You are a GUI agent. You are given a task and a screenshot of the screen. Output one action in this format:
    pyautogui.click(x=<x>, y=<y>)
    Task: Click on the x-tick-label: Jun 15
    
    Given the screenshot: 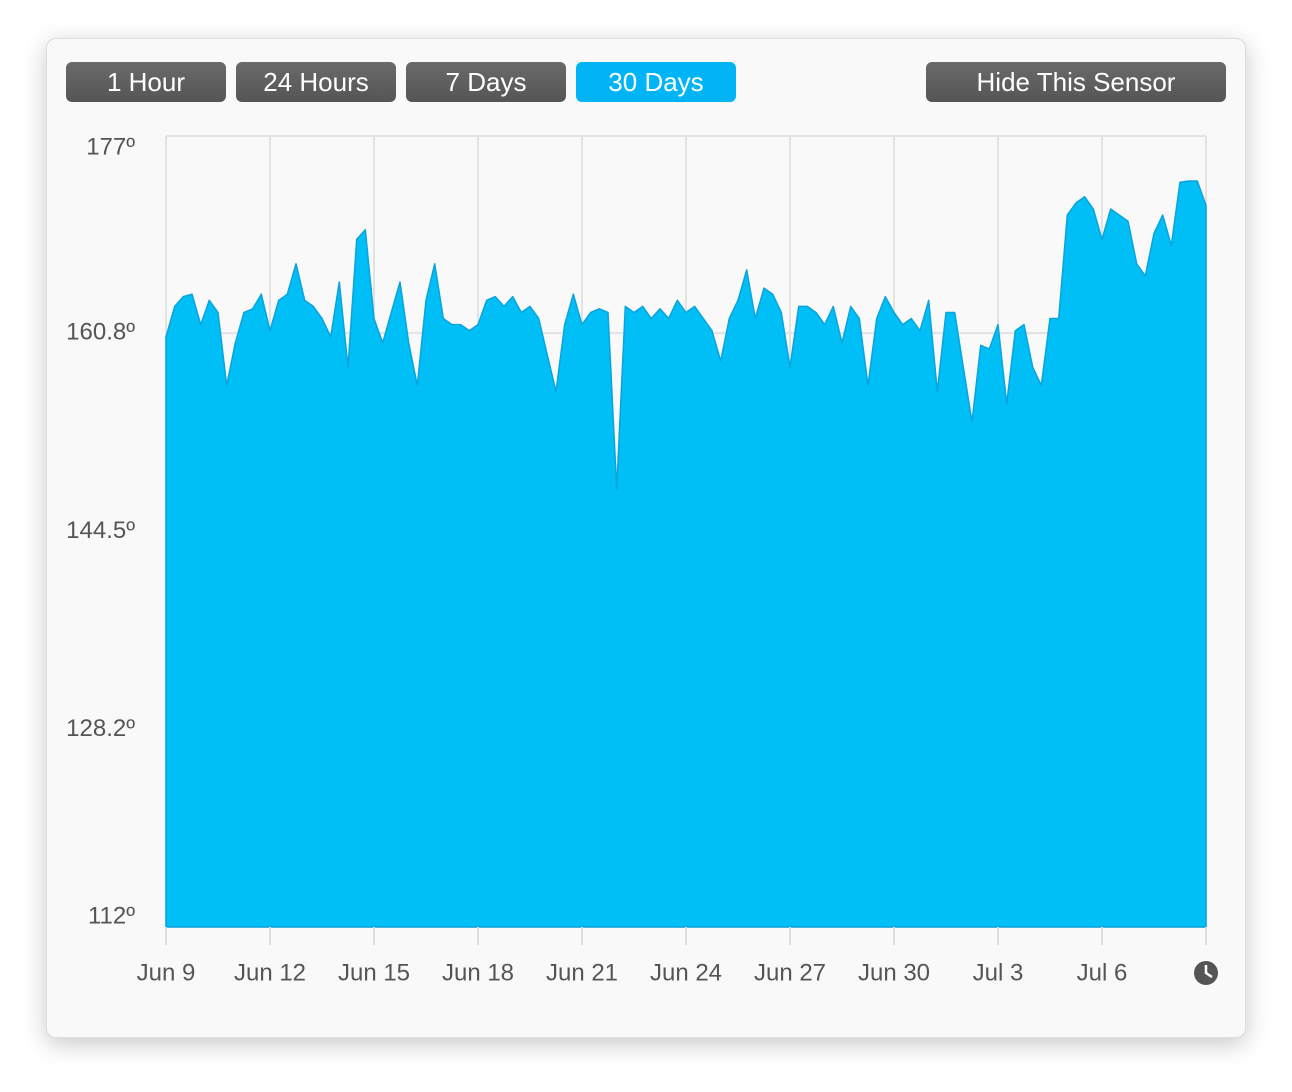 What is the action you would take?
    pyautogui.click(x=374, y=972)
    